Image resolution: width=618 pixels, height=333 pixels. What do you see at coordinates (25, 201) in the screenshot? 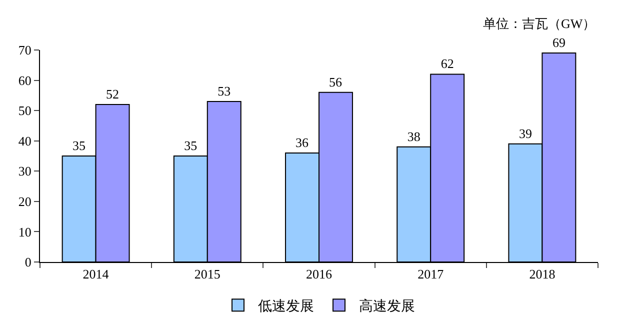
I see `y-tick-label: 20` at bounding box center [25, 201].